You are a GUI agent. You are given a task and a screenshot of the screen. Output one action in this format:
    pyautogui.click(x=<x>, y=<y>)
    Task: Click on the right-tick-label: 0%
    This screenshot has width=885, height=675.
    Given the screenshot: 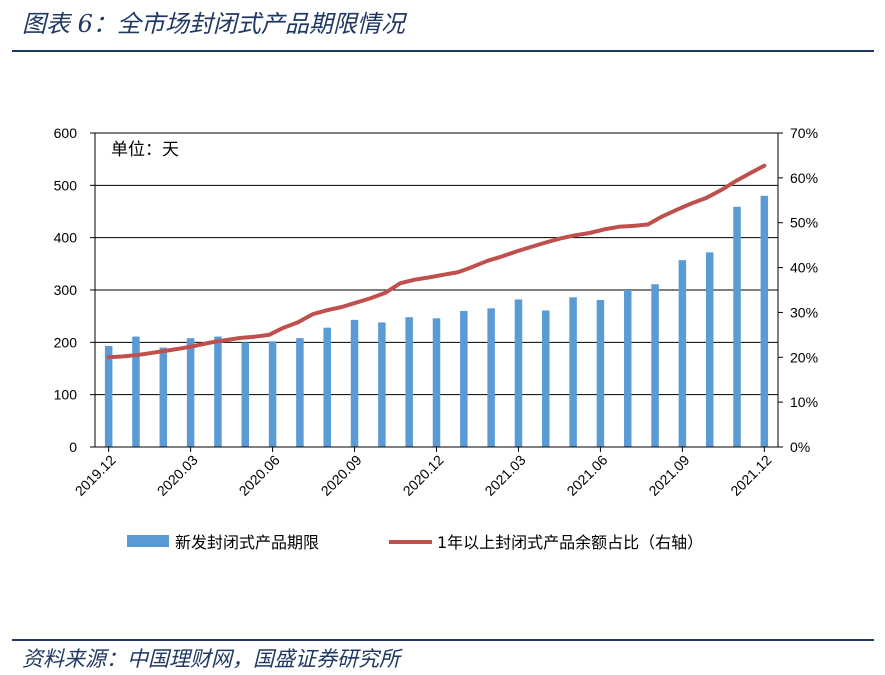 What is the action you would take?
    pyautogui.click(x=800, y=447)
    